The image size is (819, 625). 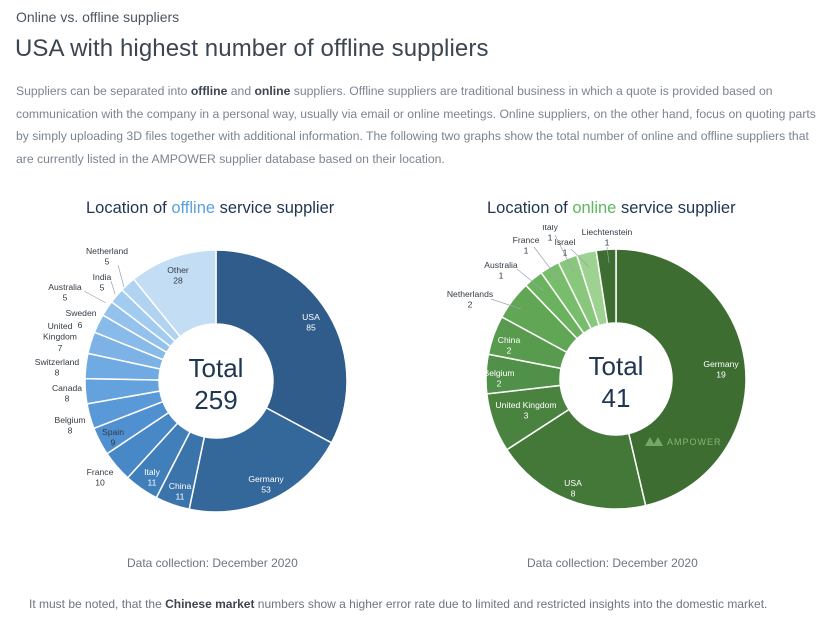 What do you see at coordinates (573, 494) in the screenshot?
I see `online-value-usa: 8` at bounding box center [573, 494].